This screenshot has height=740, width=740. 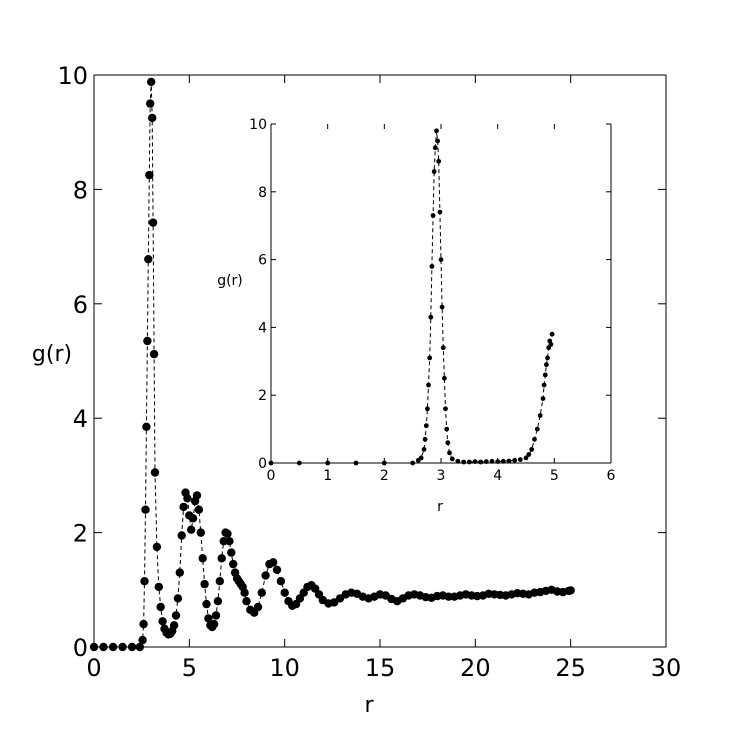 I want to click on inset-y-tick-label: 2, so click(x=262, y=396).